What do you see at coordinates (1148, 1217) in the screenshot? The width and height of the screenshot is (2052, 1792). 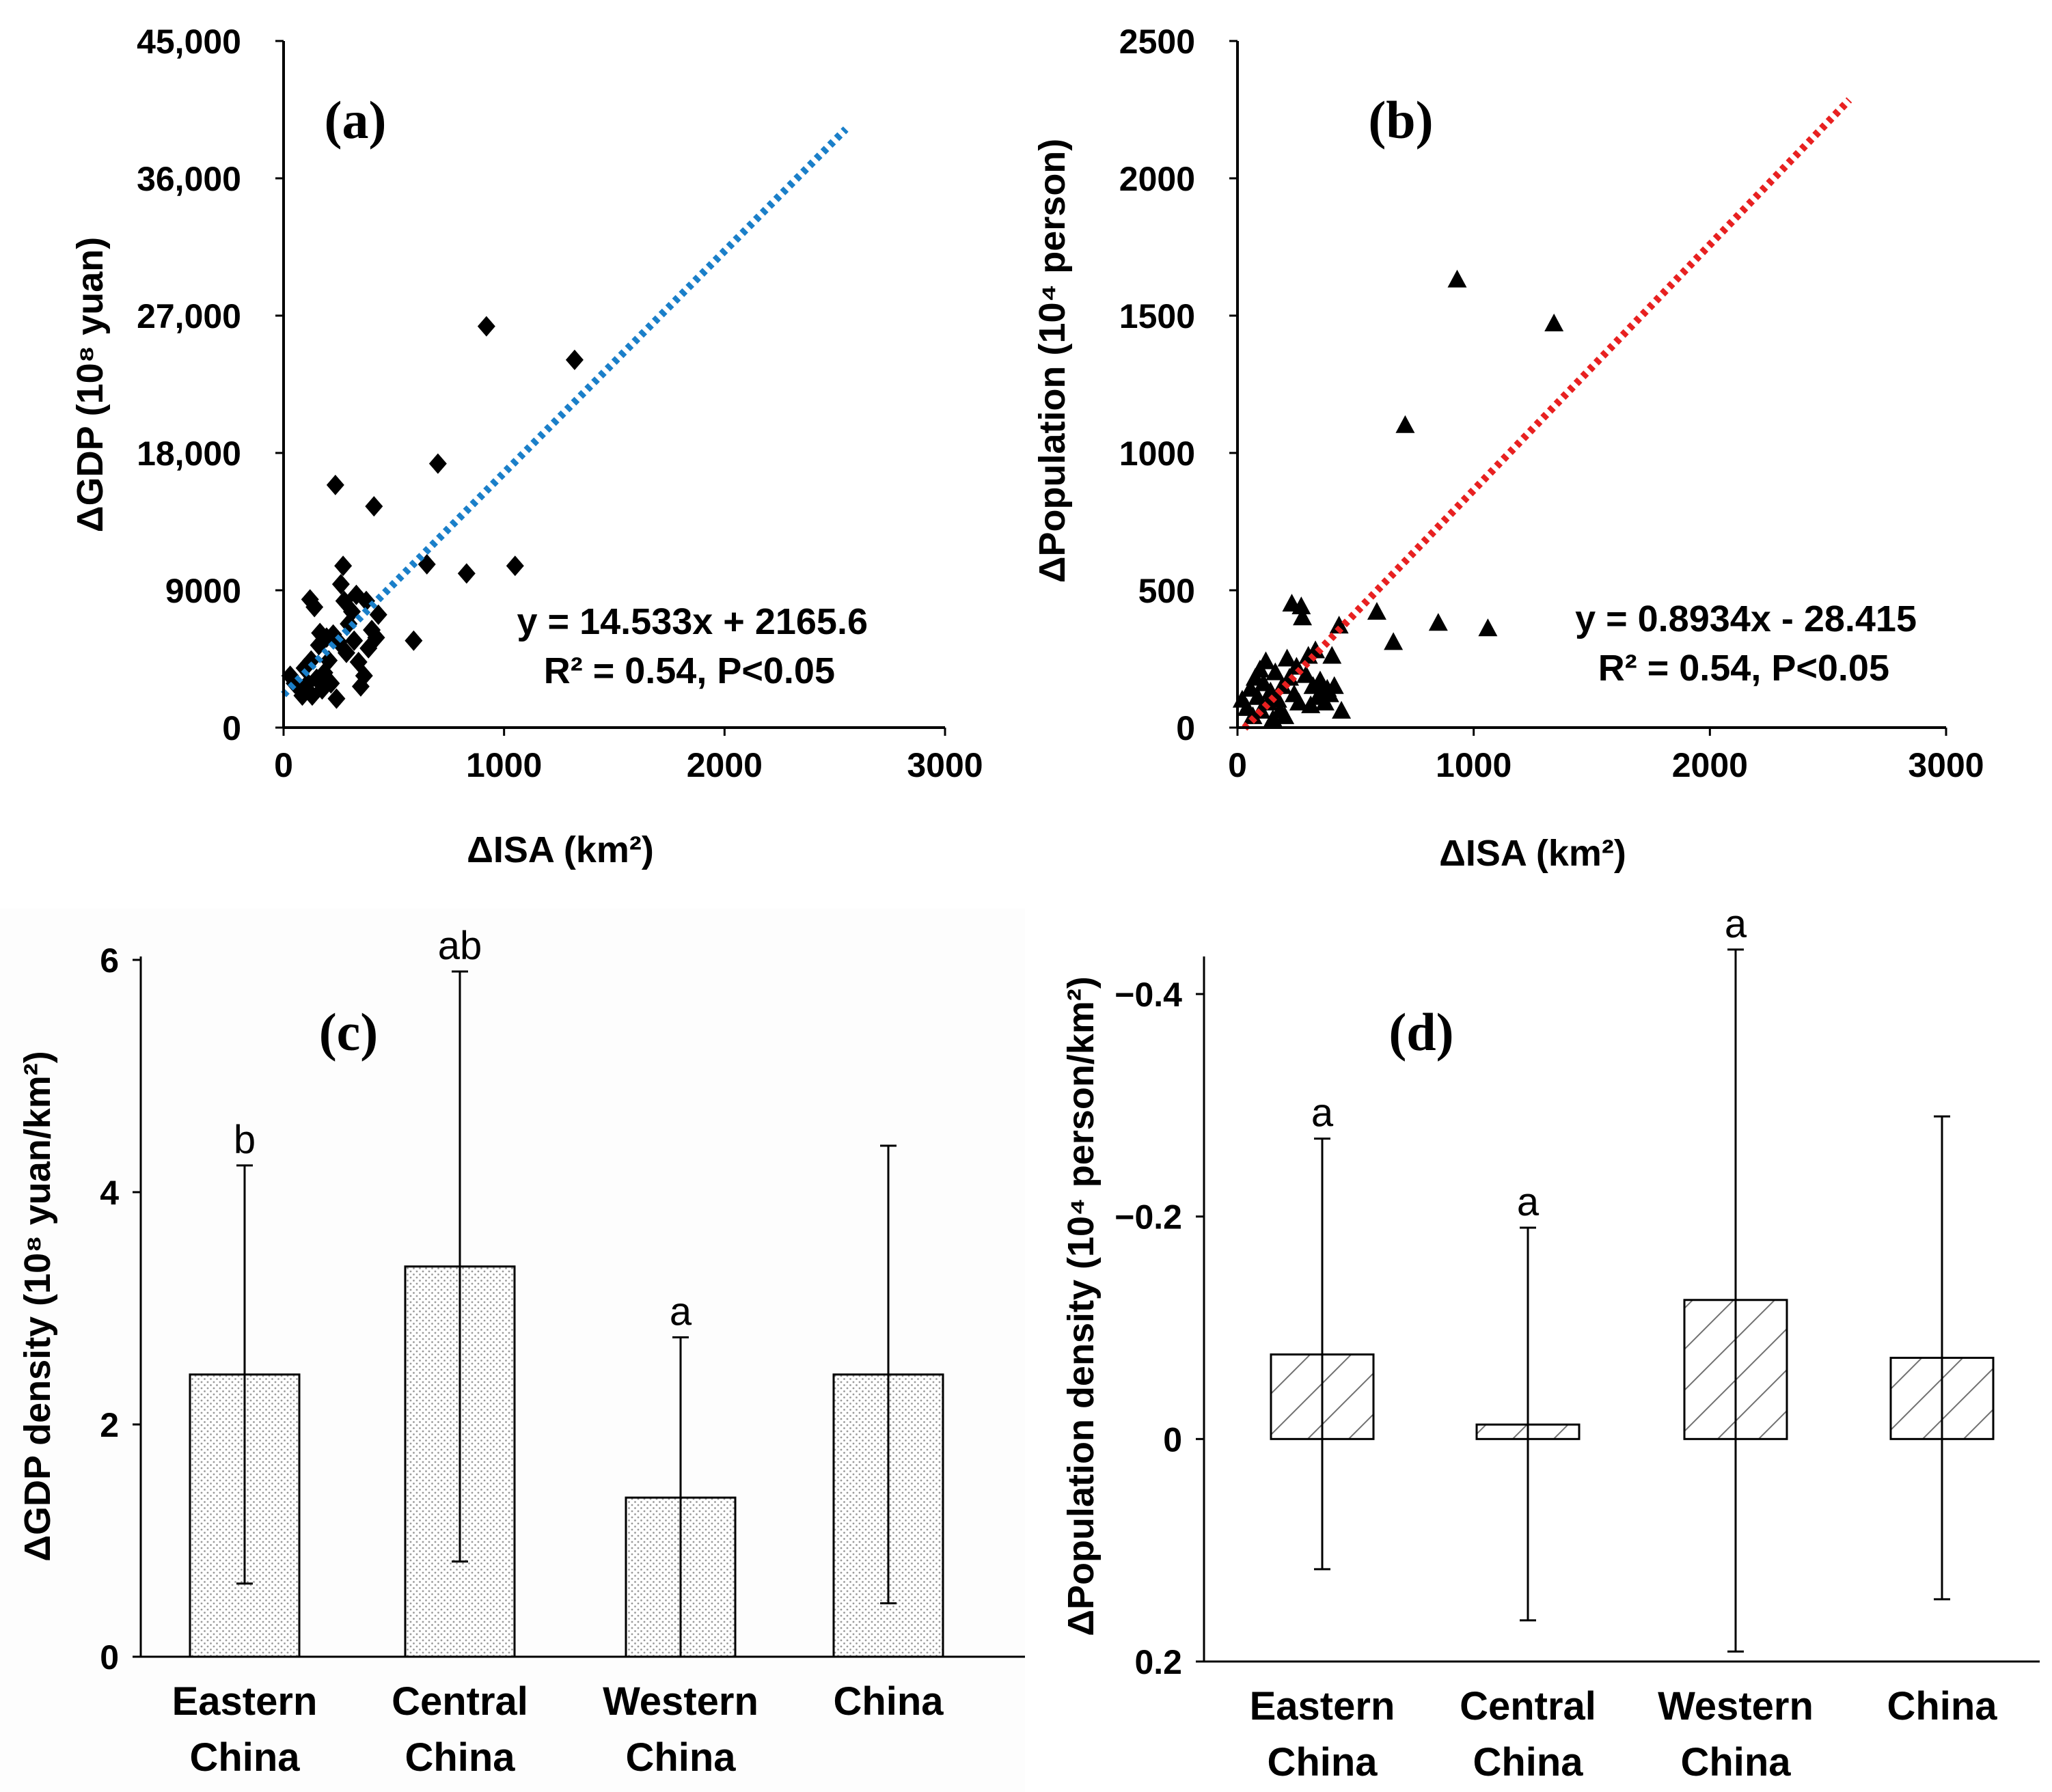 I see `panel-d-ytick-label-2: −0.2` at bounding box center [1148, 1217].